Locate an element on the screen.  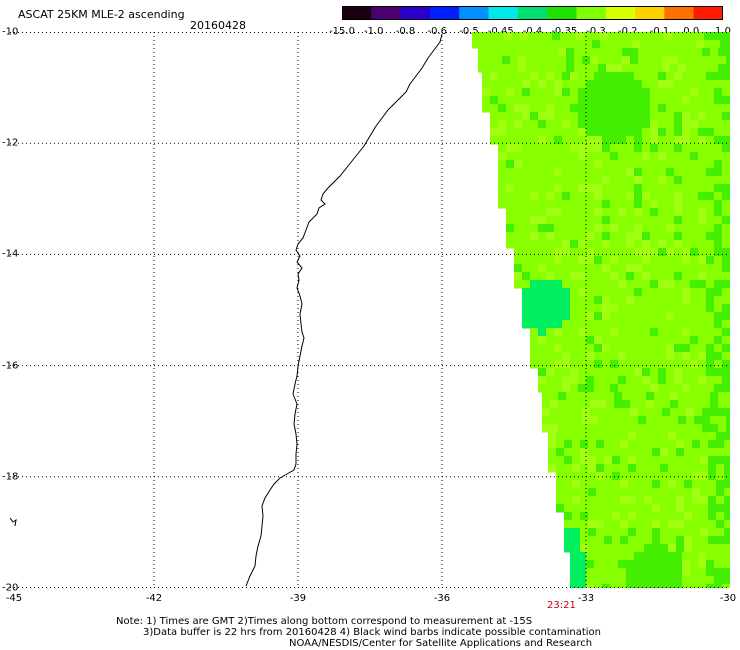
time-label: 23:21 is located at coordinates (561, 605).